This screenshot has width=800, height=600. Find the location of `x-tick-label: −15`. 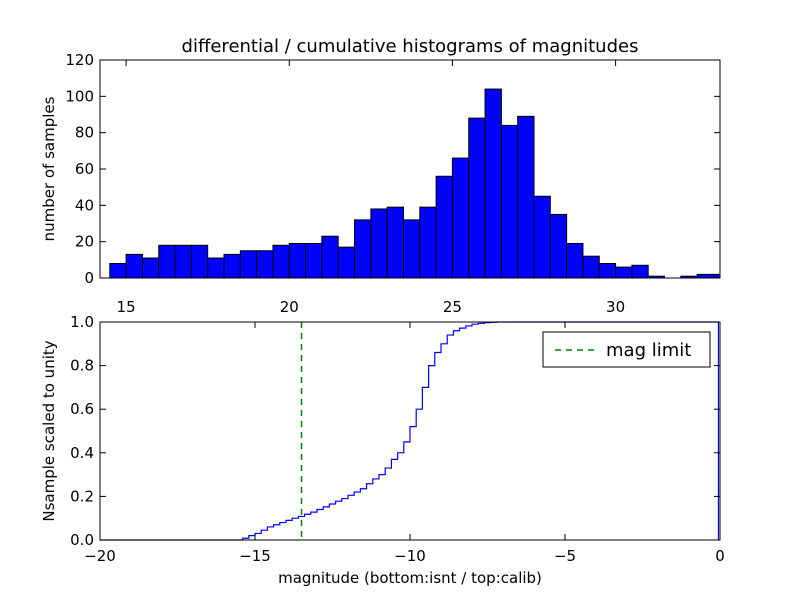

x-tick-label: −15 is located at coordinates (255, 556).